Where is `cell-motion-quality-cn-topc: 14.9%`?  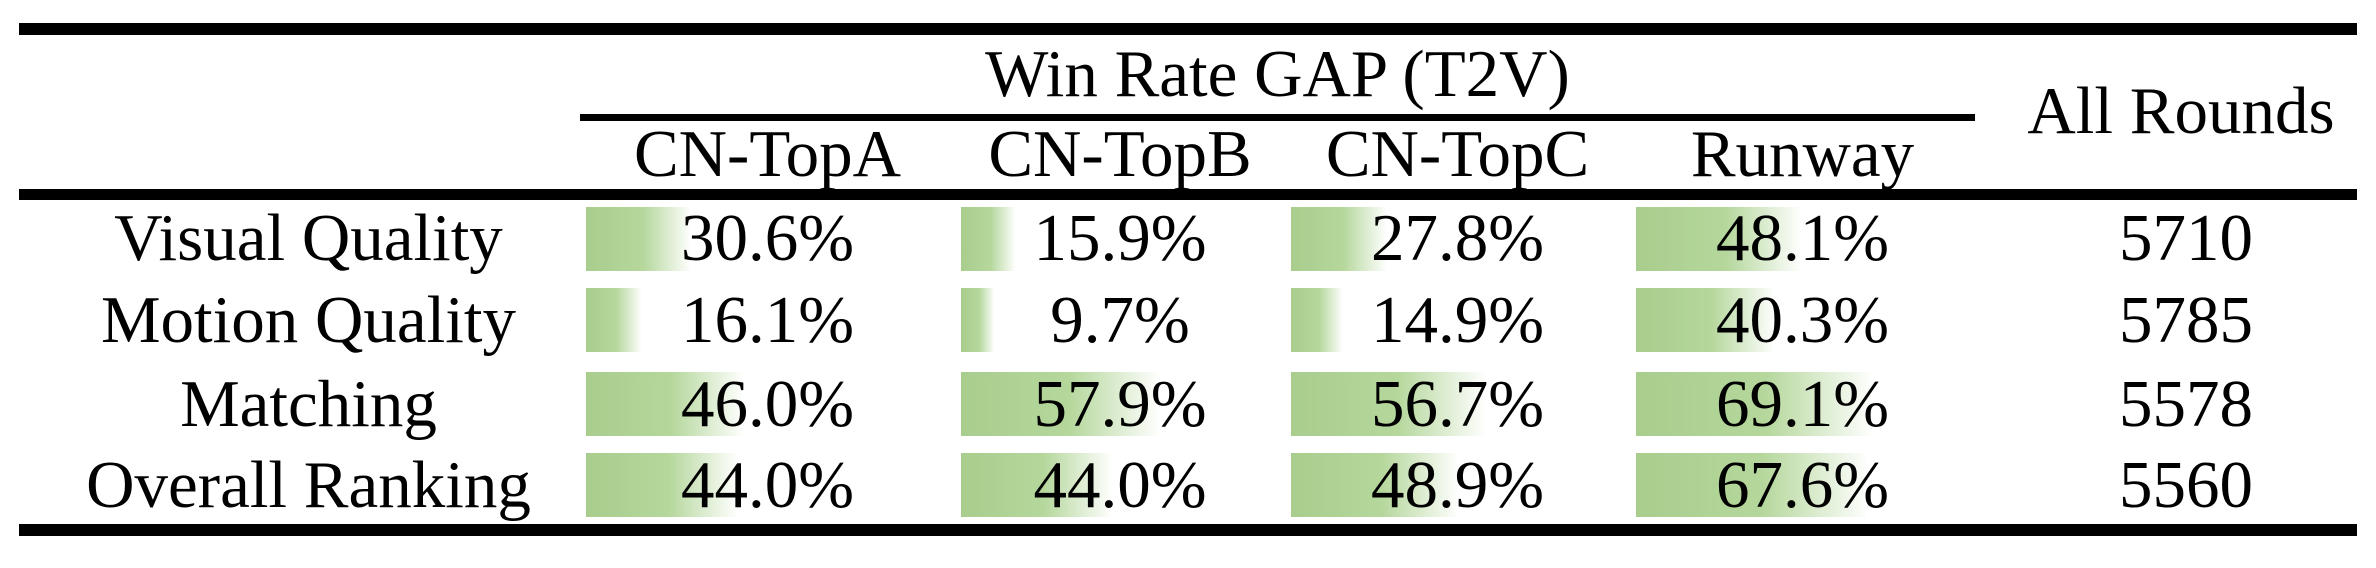 cell-motion-quality-cn-topc: 14.9% is located at coordinates (1457, 320).